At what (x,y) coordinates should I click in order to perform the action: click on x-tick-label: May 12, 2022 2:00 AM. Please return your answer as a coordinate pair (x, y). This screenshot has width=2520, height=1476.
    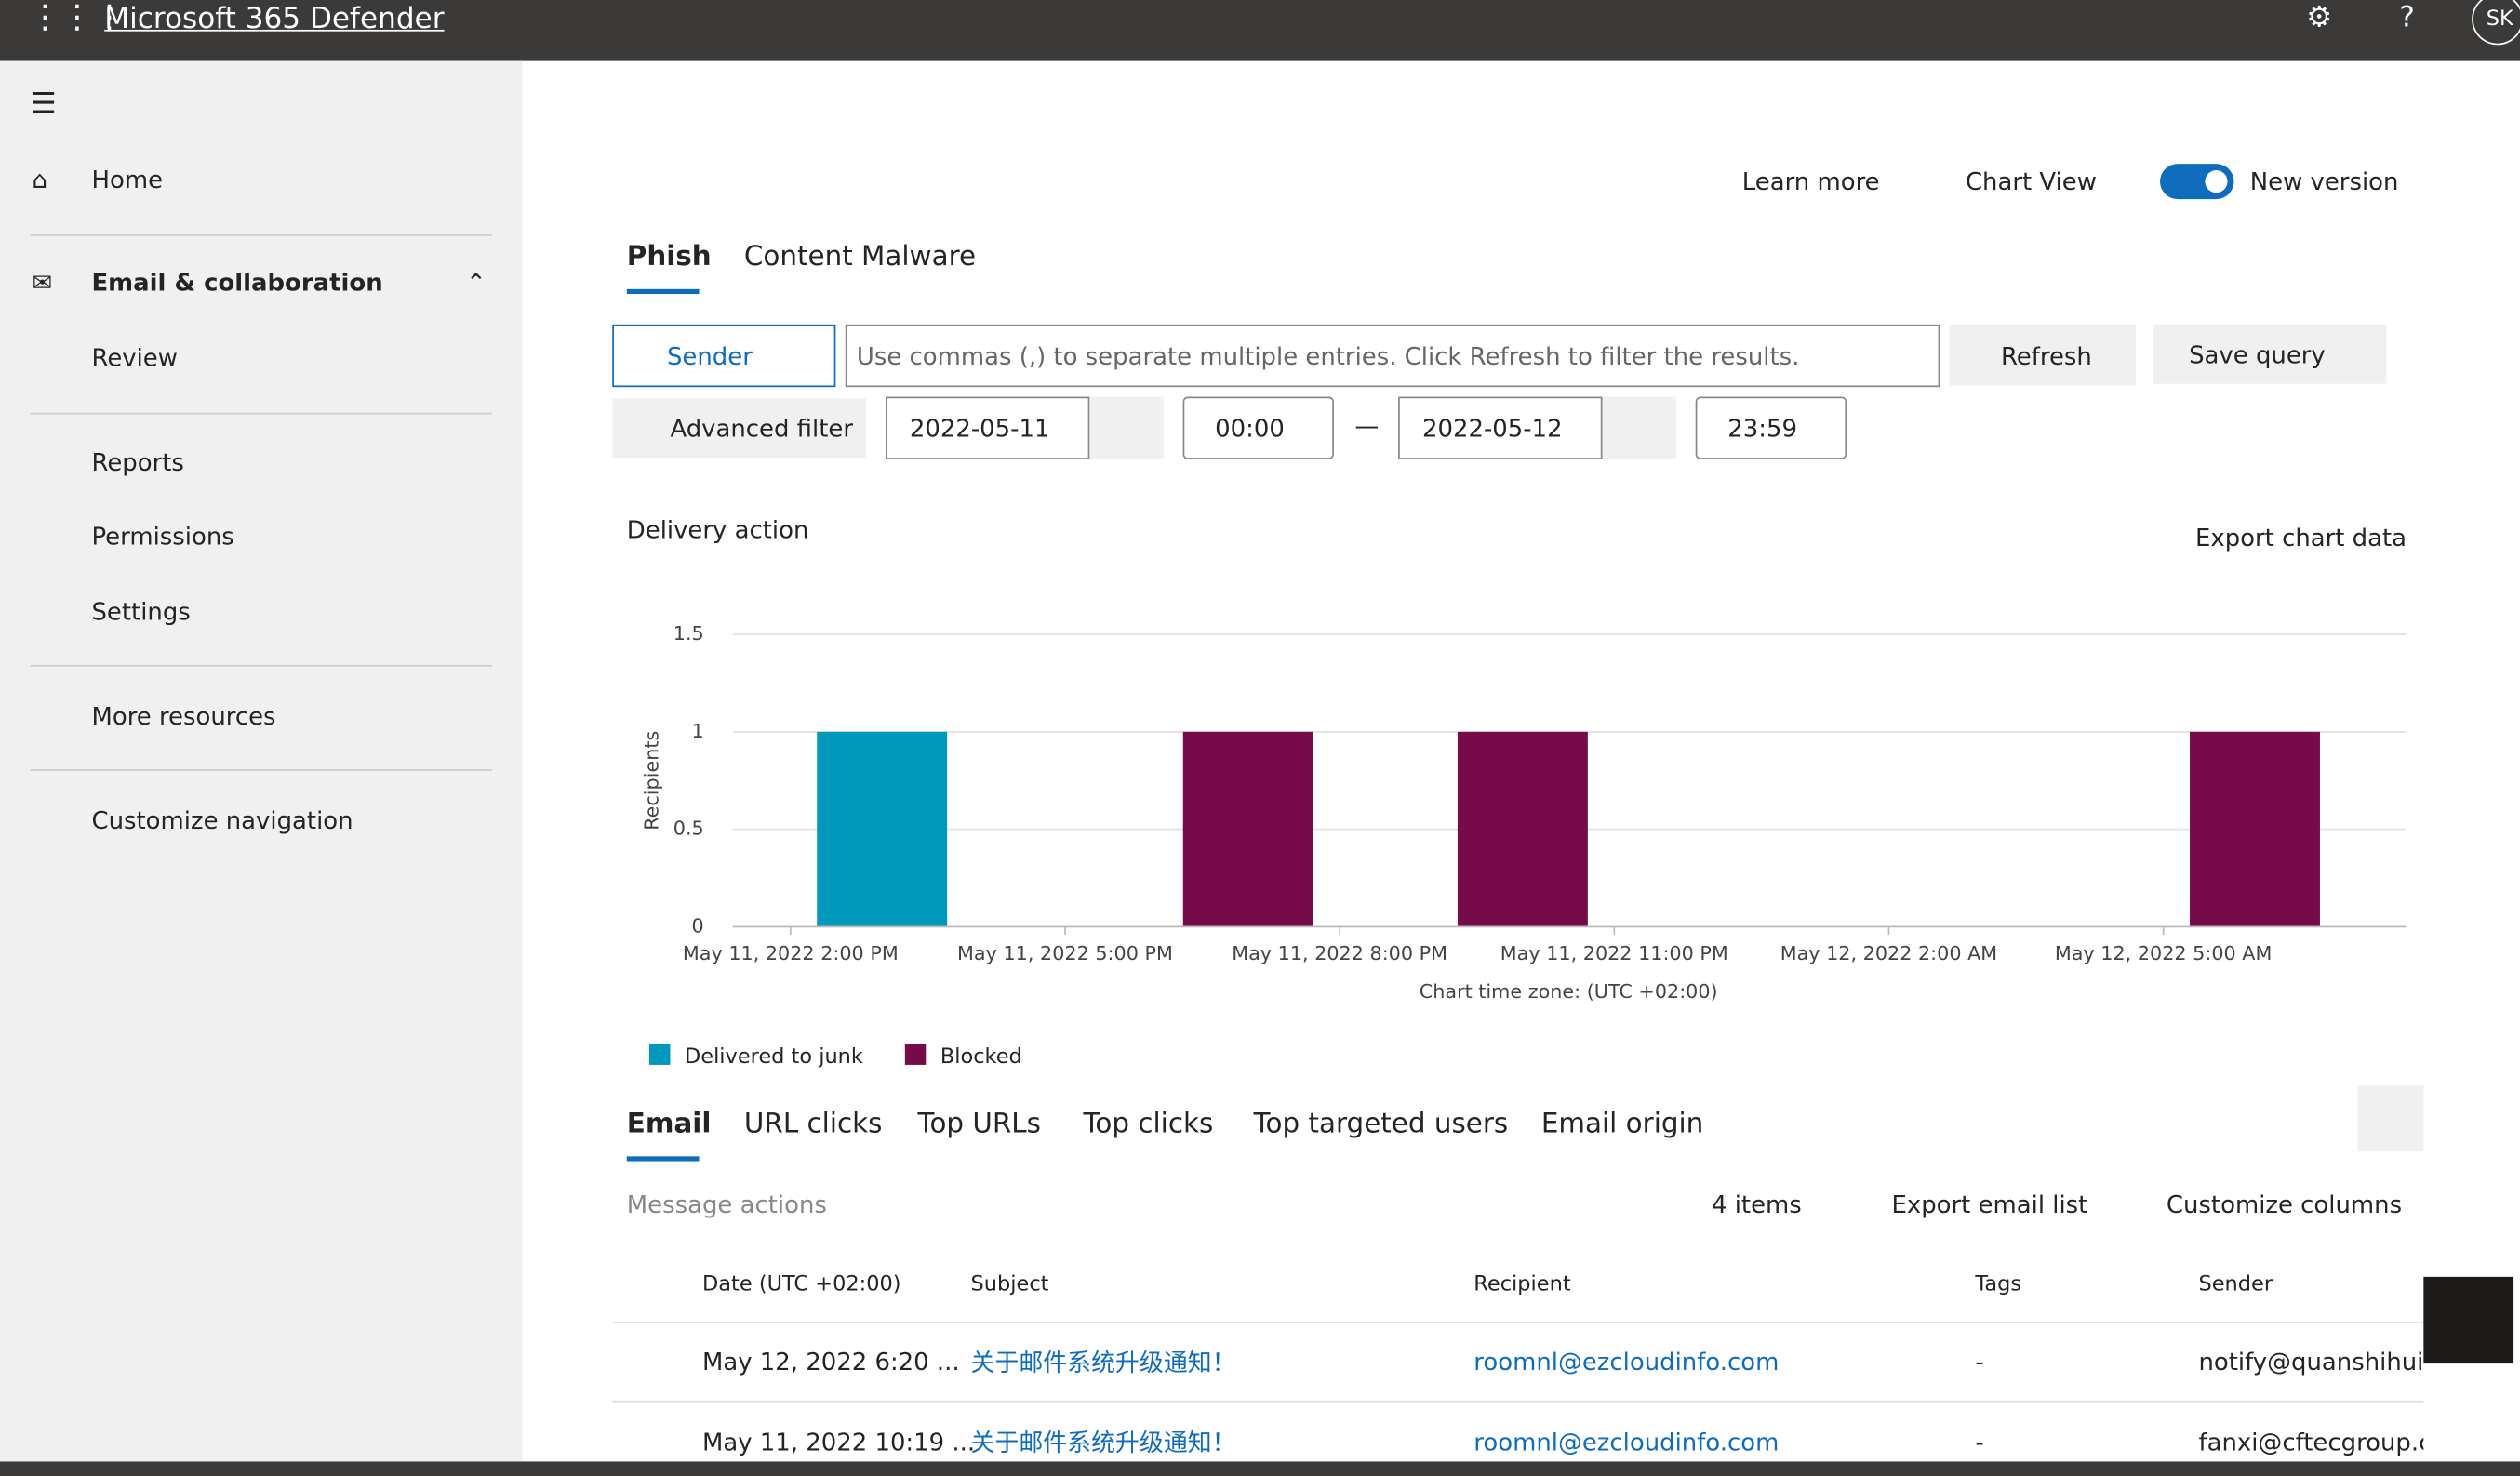
    Looking at the image, I should click on (1888, 953).